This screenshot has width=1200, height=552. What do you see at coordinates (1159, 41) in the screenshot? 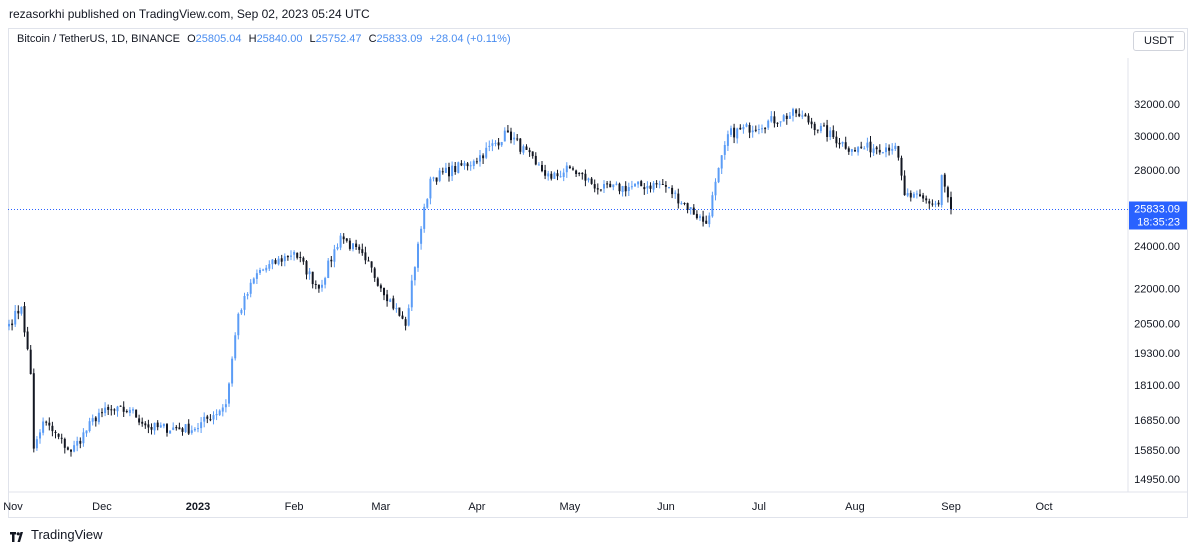
I see `currency-button: USDT` at bounding box center [1159, 41].